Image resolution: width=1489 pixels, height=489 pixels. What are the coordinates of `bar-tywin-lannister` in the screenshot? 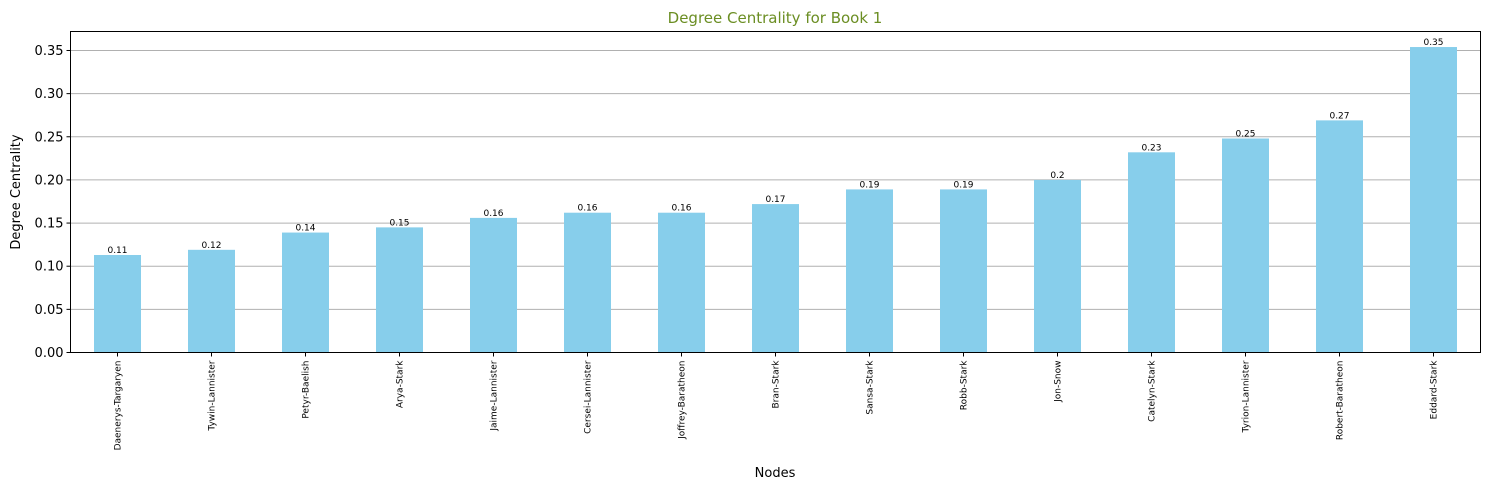 It's located at (211, 301).